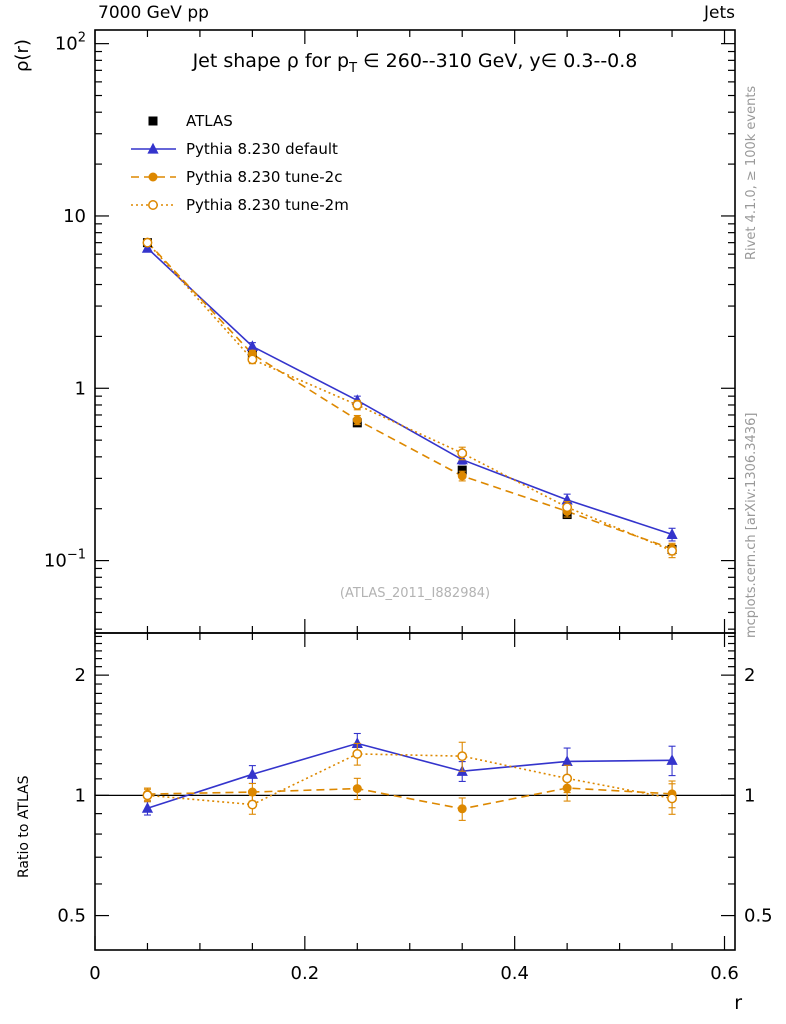 The height and width of the screenshot is (1024, 786). What do you see at coordinates (497, 61) in the screenshot?
I see `plot-title-suffix: ∈ 260--310 GeV, y∈ 0.3--0.8` at bounding box center [497, 61].